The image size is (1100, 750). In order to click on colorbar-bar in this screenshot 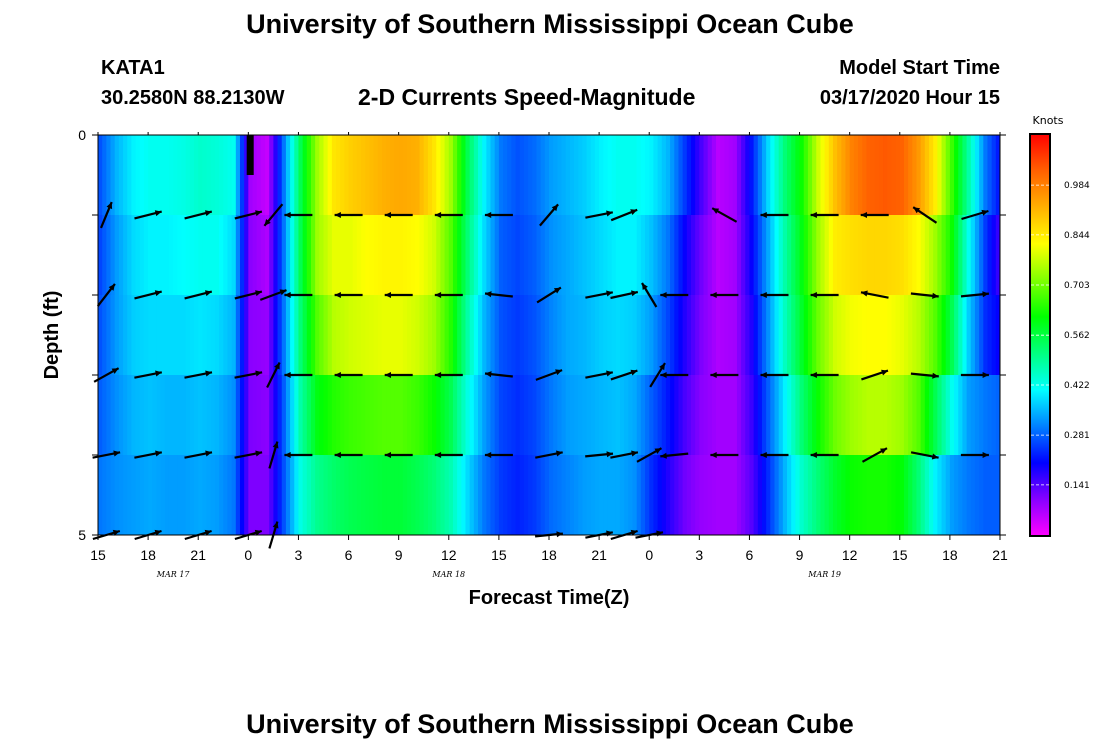, I will do `click(1040, 335)`.